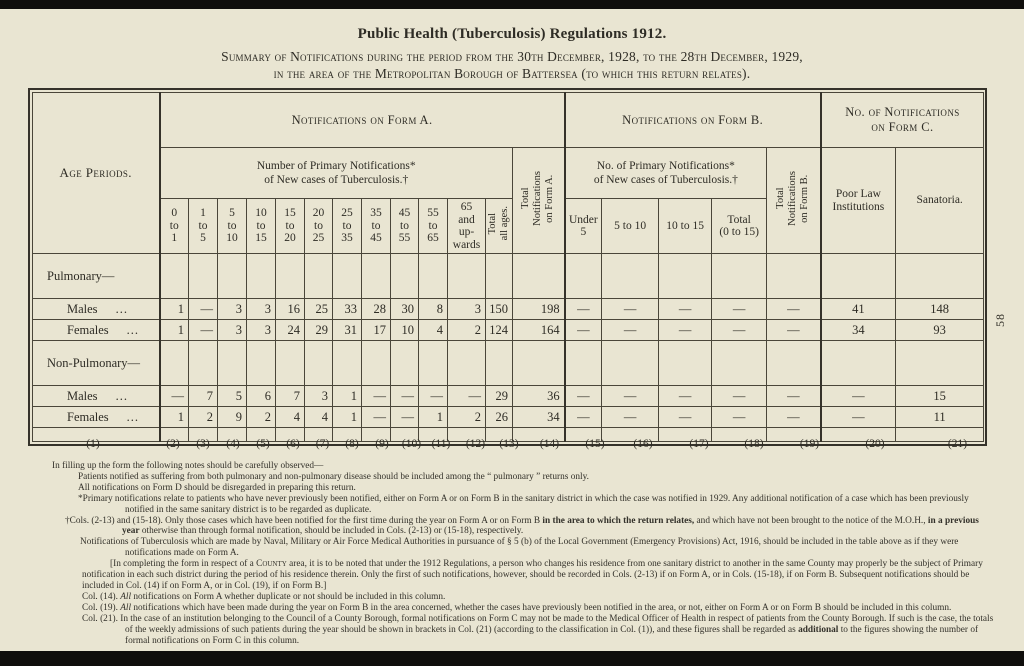 The height and width of the screenshot is (666, 1024). What do you see at coordinates (433, 309) in the screenshot?
I see `table-cell: 8` at bounding box center [433, 309].